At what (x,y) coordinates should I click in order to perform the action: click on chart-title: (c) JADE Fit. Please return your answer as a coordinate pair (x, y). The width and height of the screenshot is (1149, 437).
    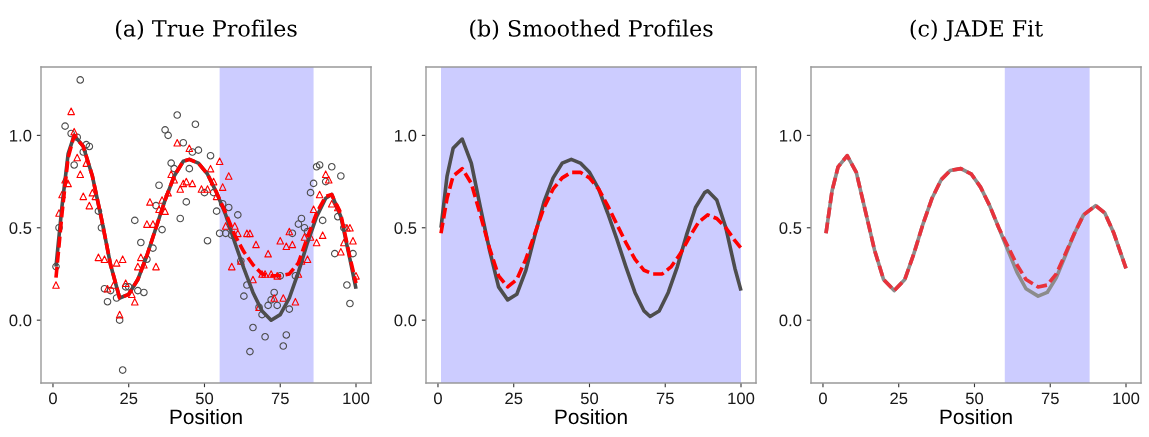
    Looking at the image, I should click on (977, 30).